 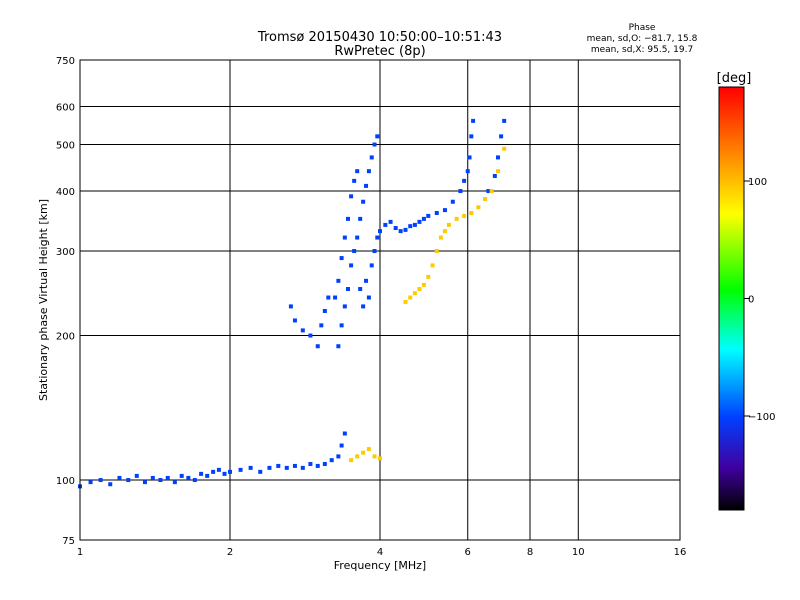 What do you see at coordinates (65, 481) in the screenshot?
I see `y-tick-label: 100` at bounding box center [65, 481].